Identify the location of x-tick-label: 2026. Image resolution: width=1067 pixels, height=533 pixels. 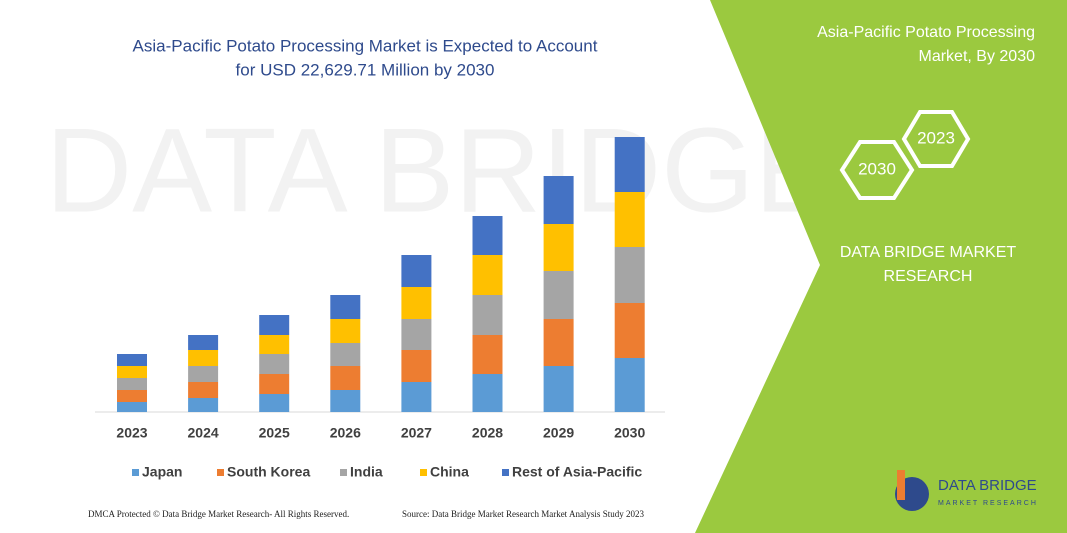
(345, 433).